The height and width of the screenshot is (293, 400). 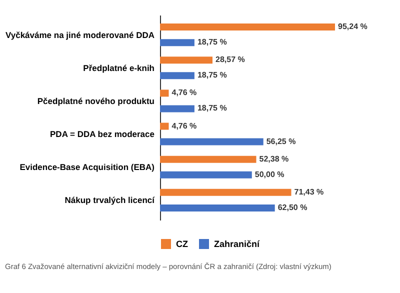 What do you see at coordinates (293, 207) in the screenshot?
I see `data-label: 62,50 %` at bounding box center [293, 207].